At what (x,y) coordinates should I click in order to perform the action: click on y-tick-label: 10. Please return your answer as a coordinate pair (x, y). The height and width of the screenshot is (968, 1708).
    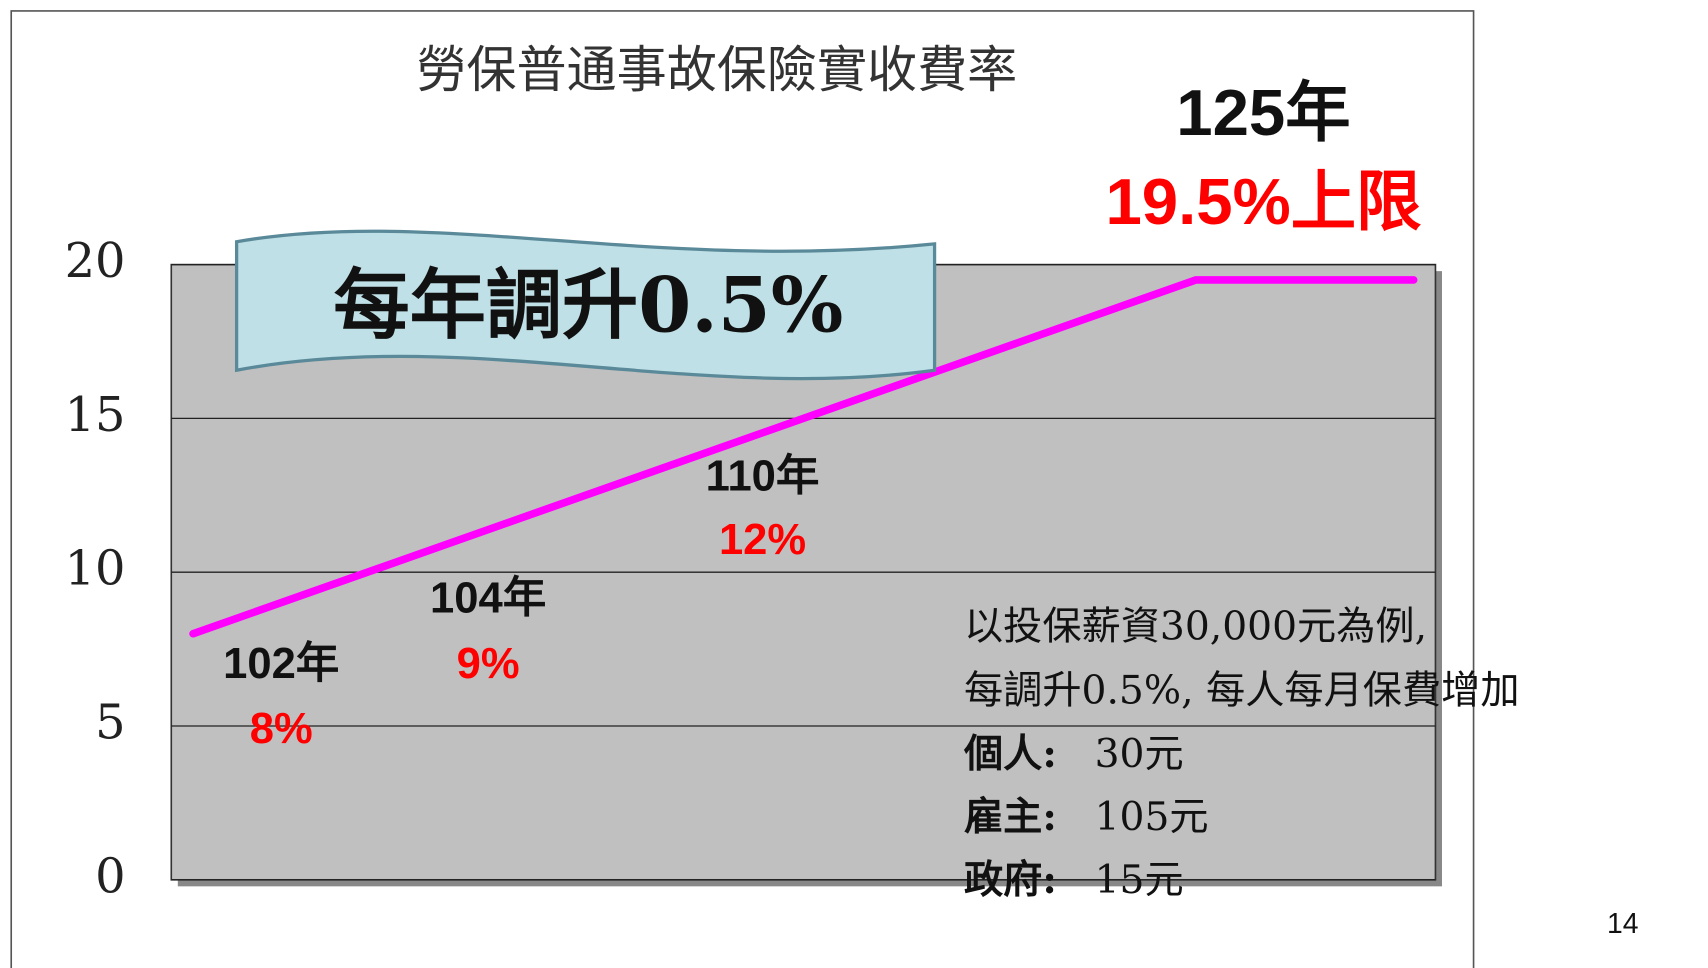
    Looking at the image, I should click on (95, 569).